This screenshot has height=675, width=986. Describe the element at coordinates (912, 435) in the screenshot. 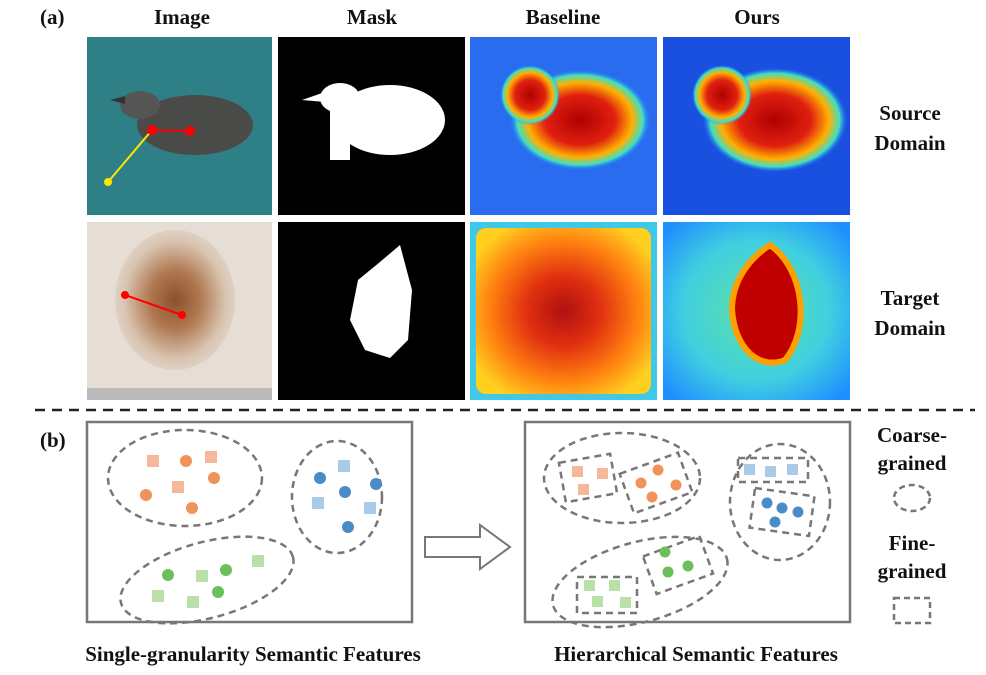

I see `legend-label: Coarse-` at that location.